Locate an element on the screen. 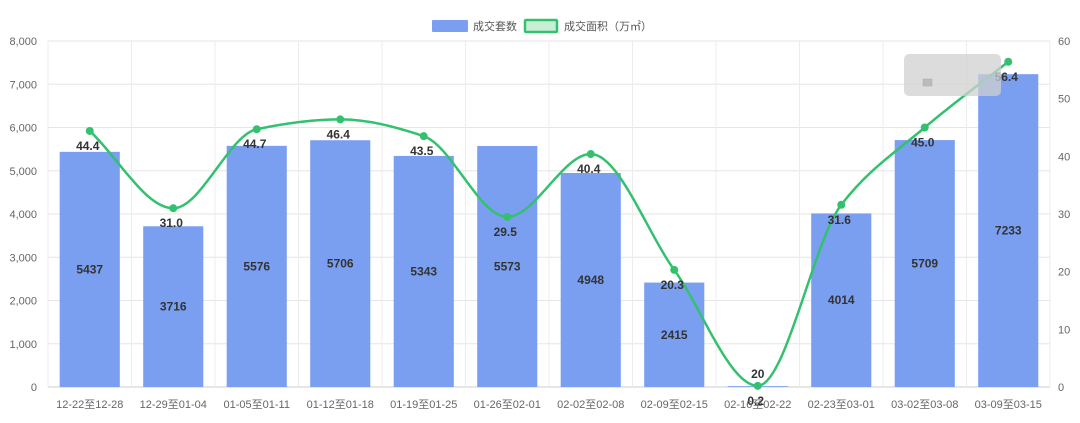  left-y-tick-label: 0 is located at coordinates (34, 388).